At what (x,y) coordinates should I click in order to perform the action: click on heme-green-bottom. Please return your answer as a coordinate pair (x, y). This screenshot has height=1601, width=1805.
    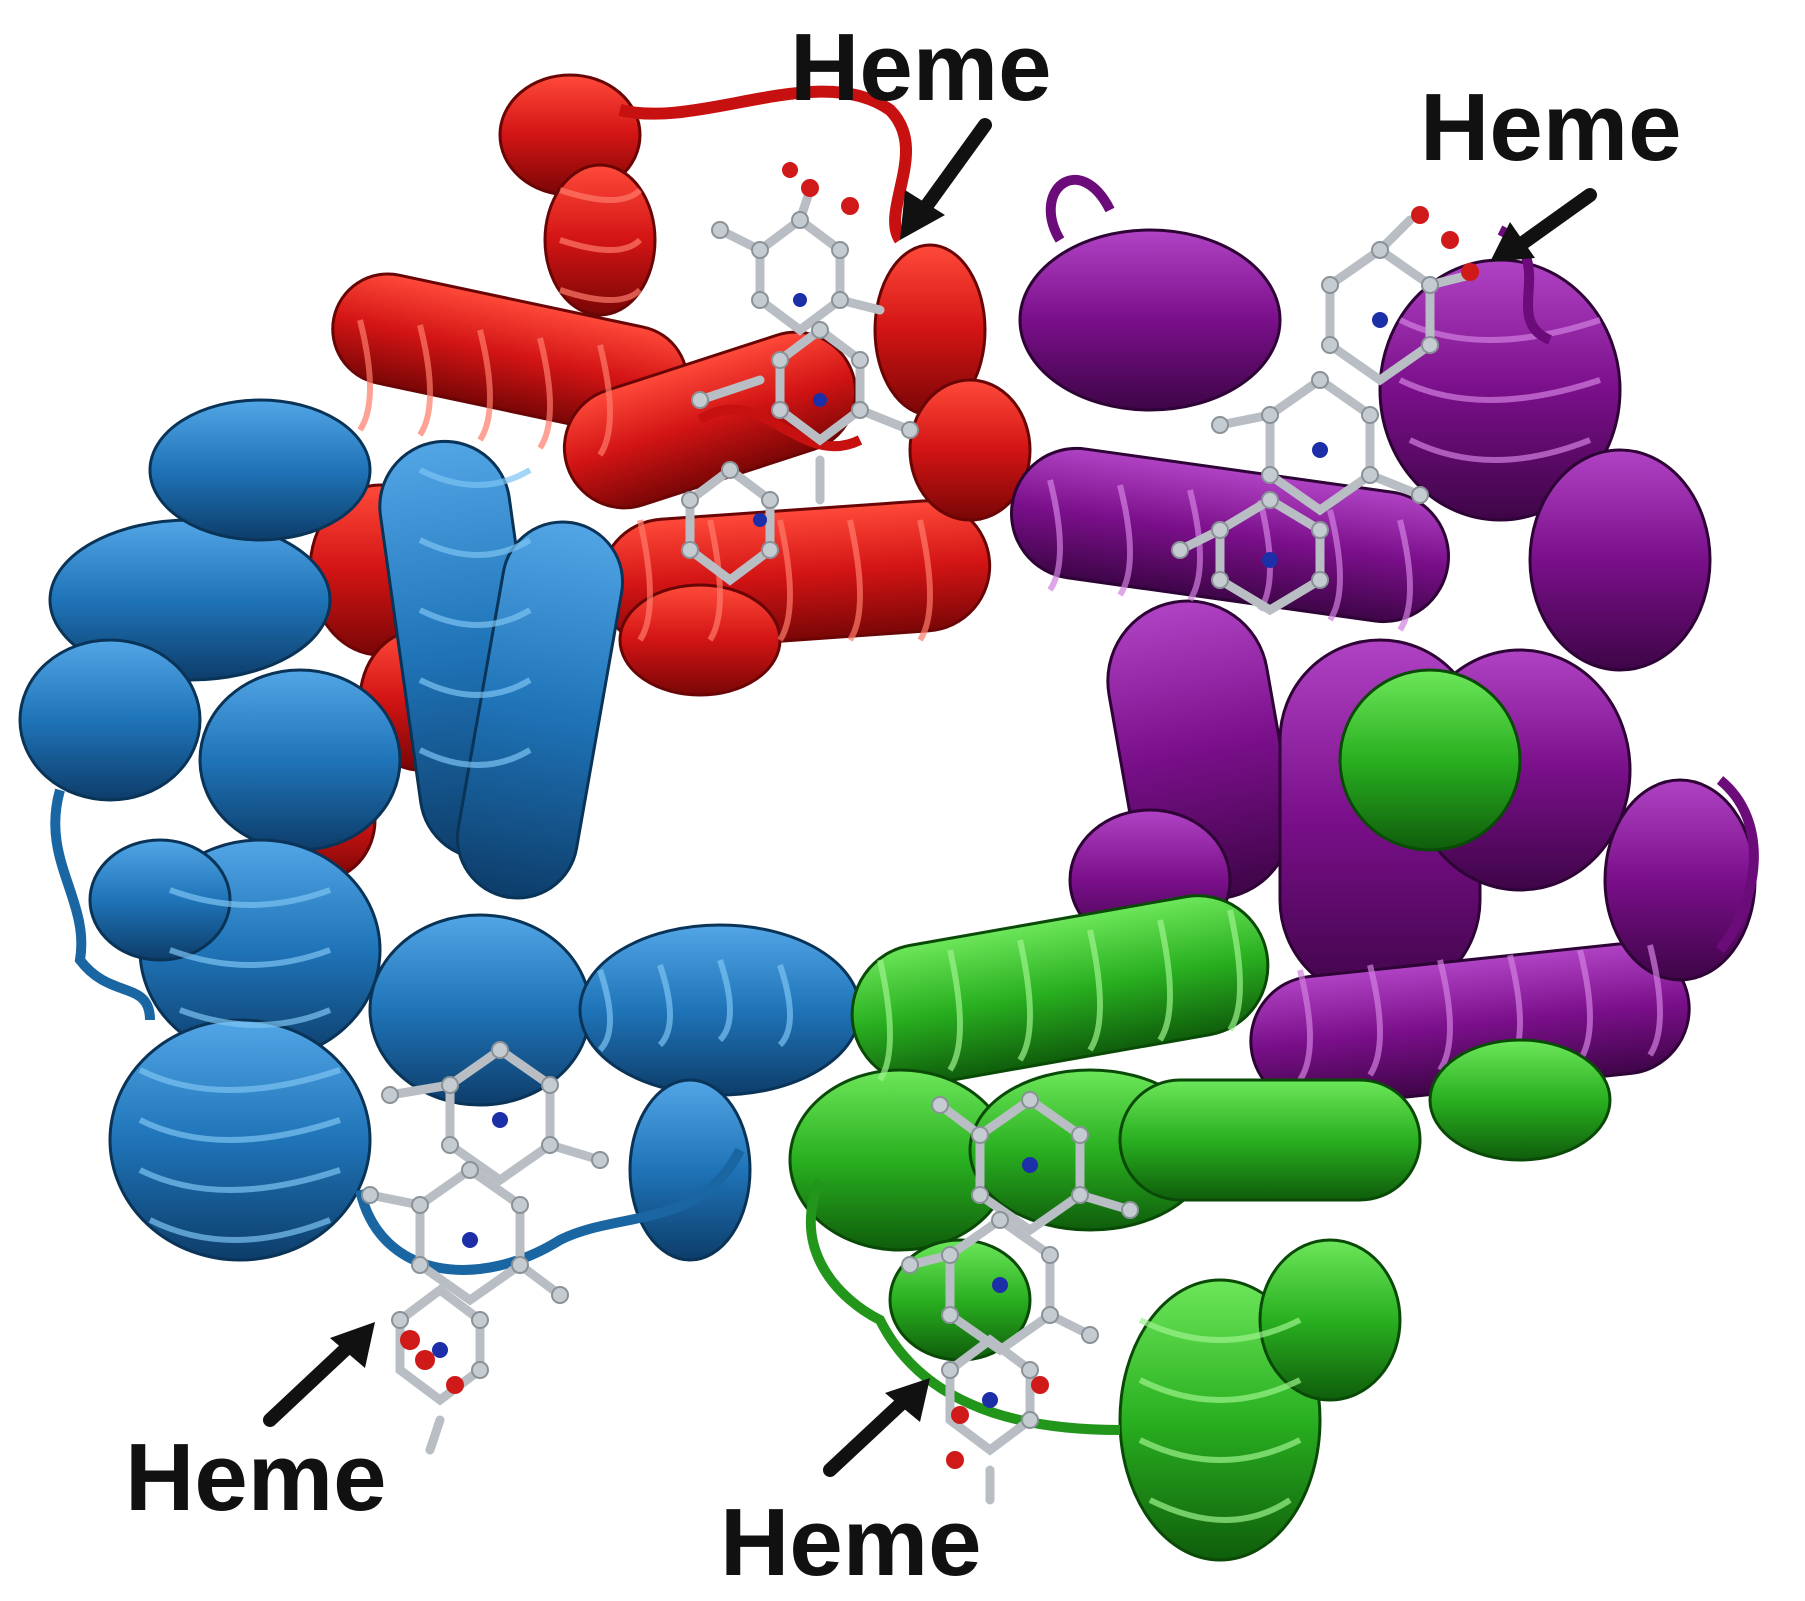
    Looking at the image, I should click on (1020, 1298).